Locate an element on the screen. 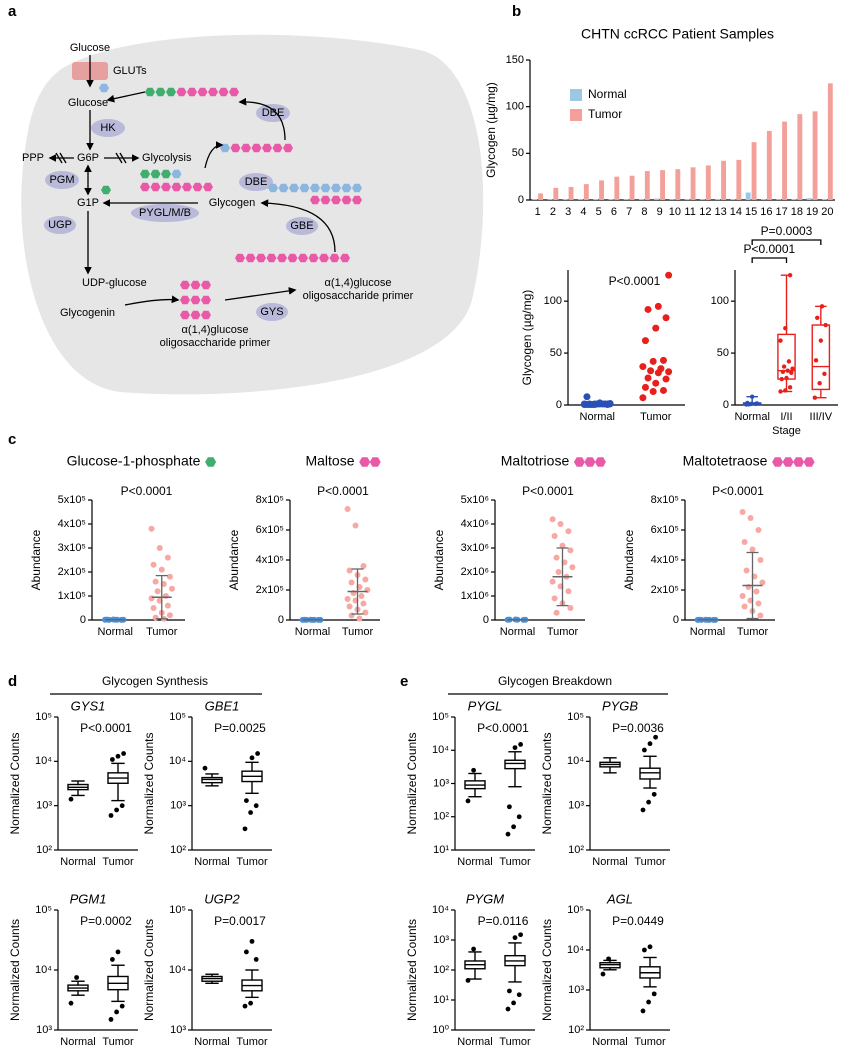 The image size is (864, 1050). y-tick-label: 8x10⁵ is located at coordinates (665, 500).